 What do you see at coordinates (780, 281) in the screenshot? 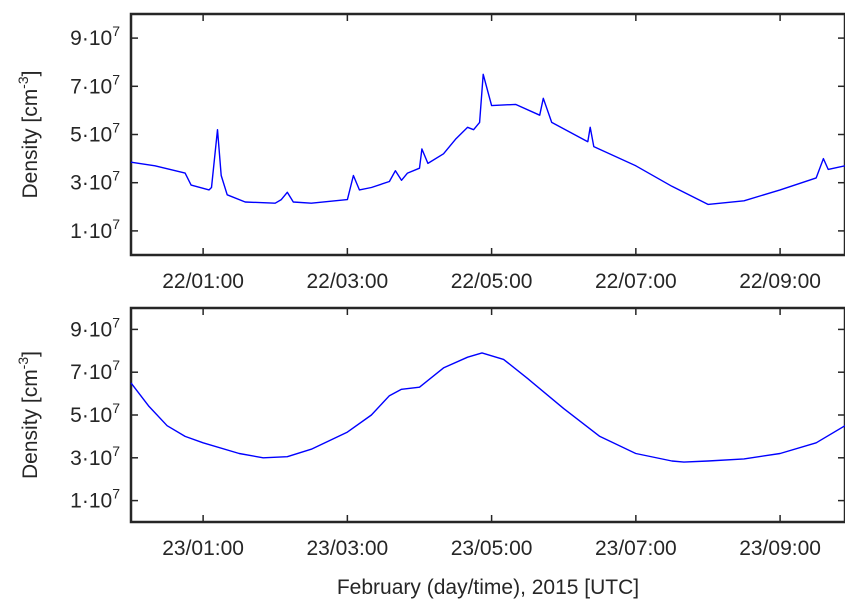
I see `x-tick-label: 22/09:00` at bounding box center [780, 281].